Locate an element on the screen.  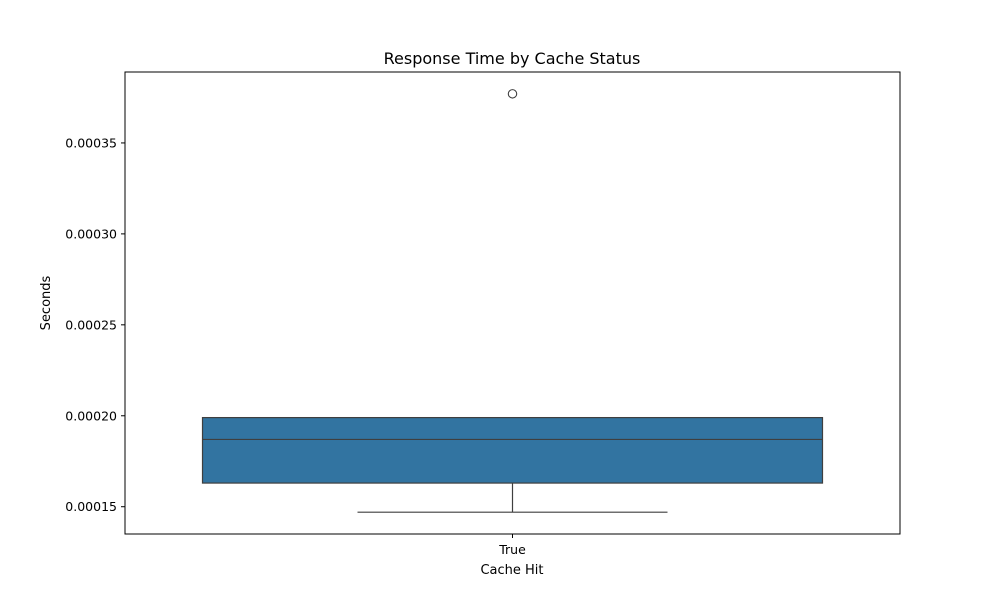
y-tick-label: 0.00015 is located at coordinates (91, 506).